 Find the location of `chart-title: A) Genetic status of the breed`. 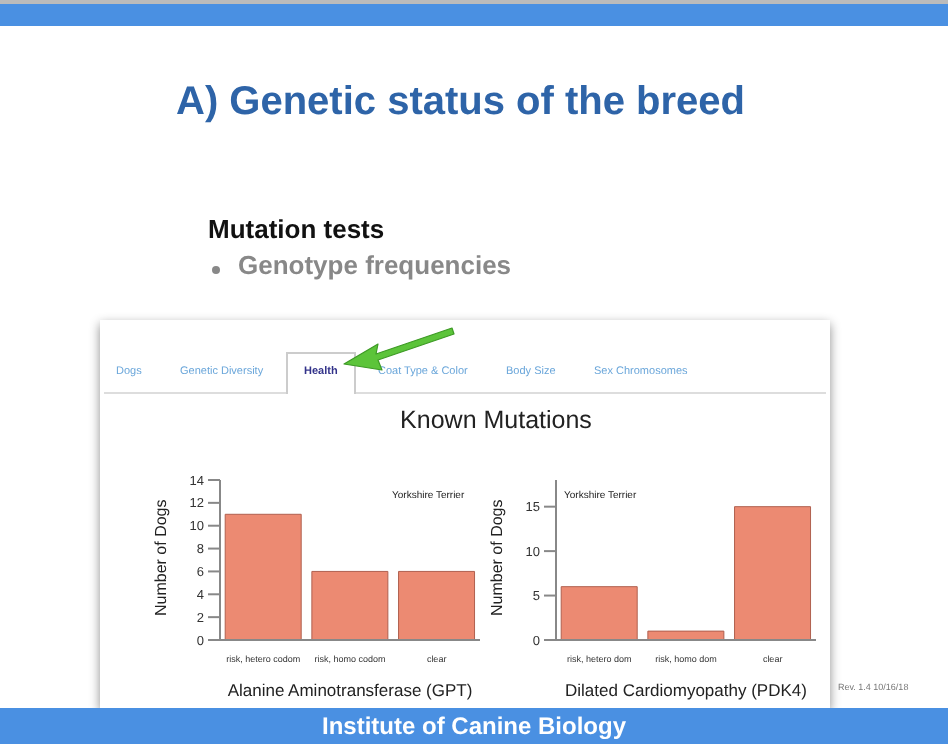

chart-title: A) Genetic status of the breed is located at coordinates (460, 103).